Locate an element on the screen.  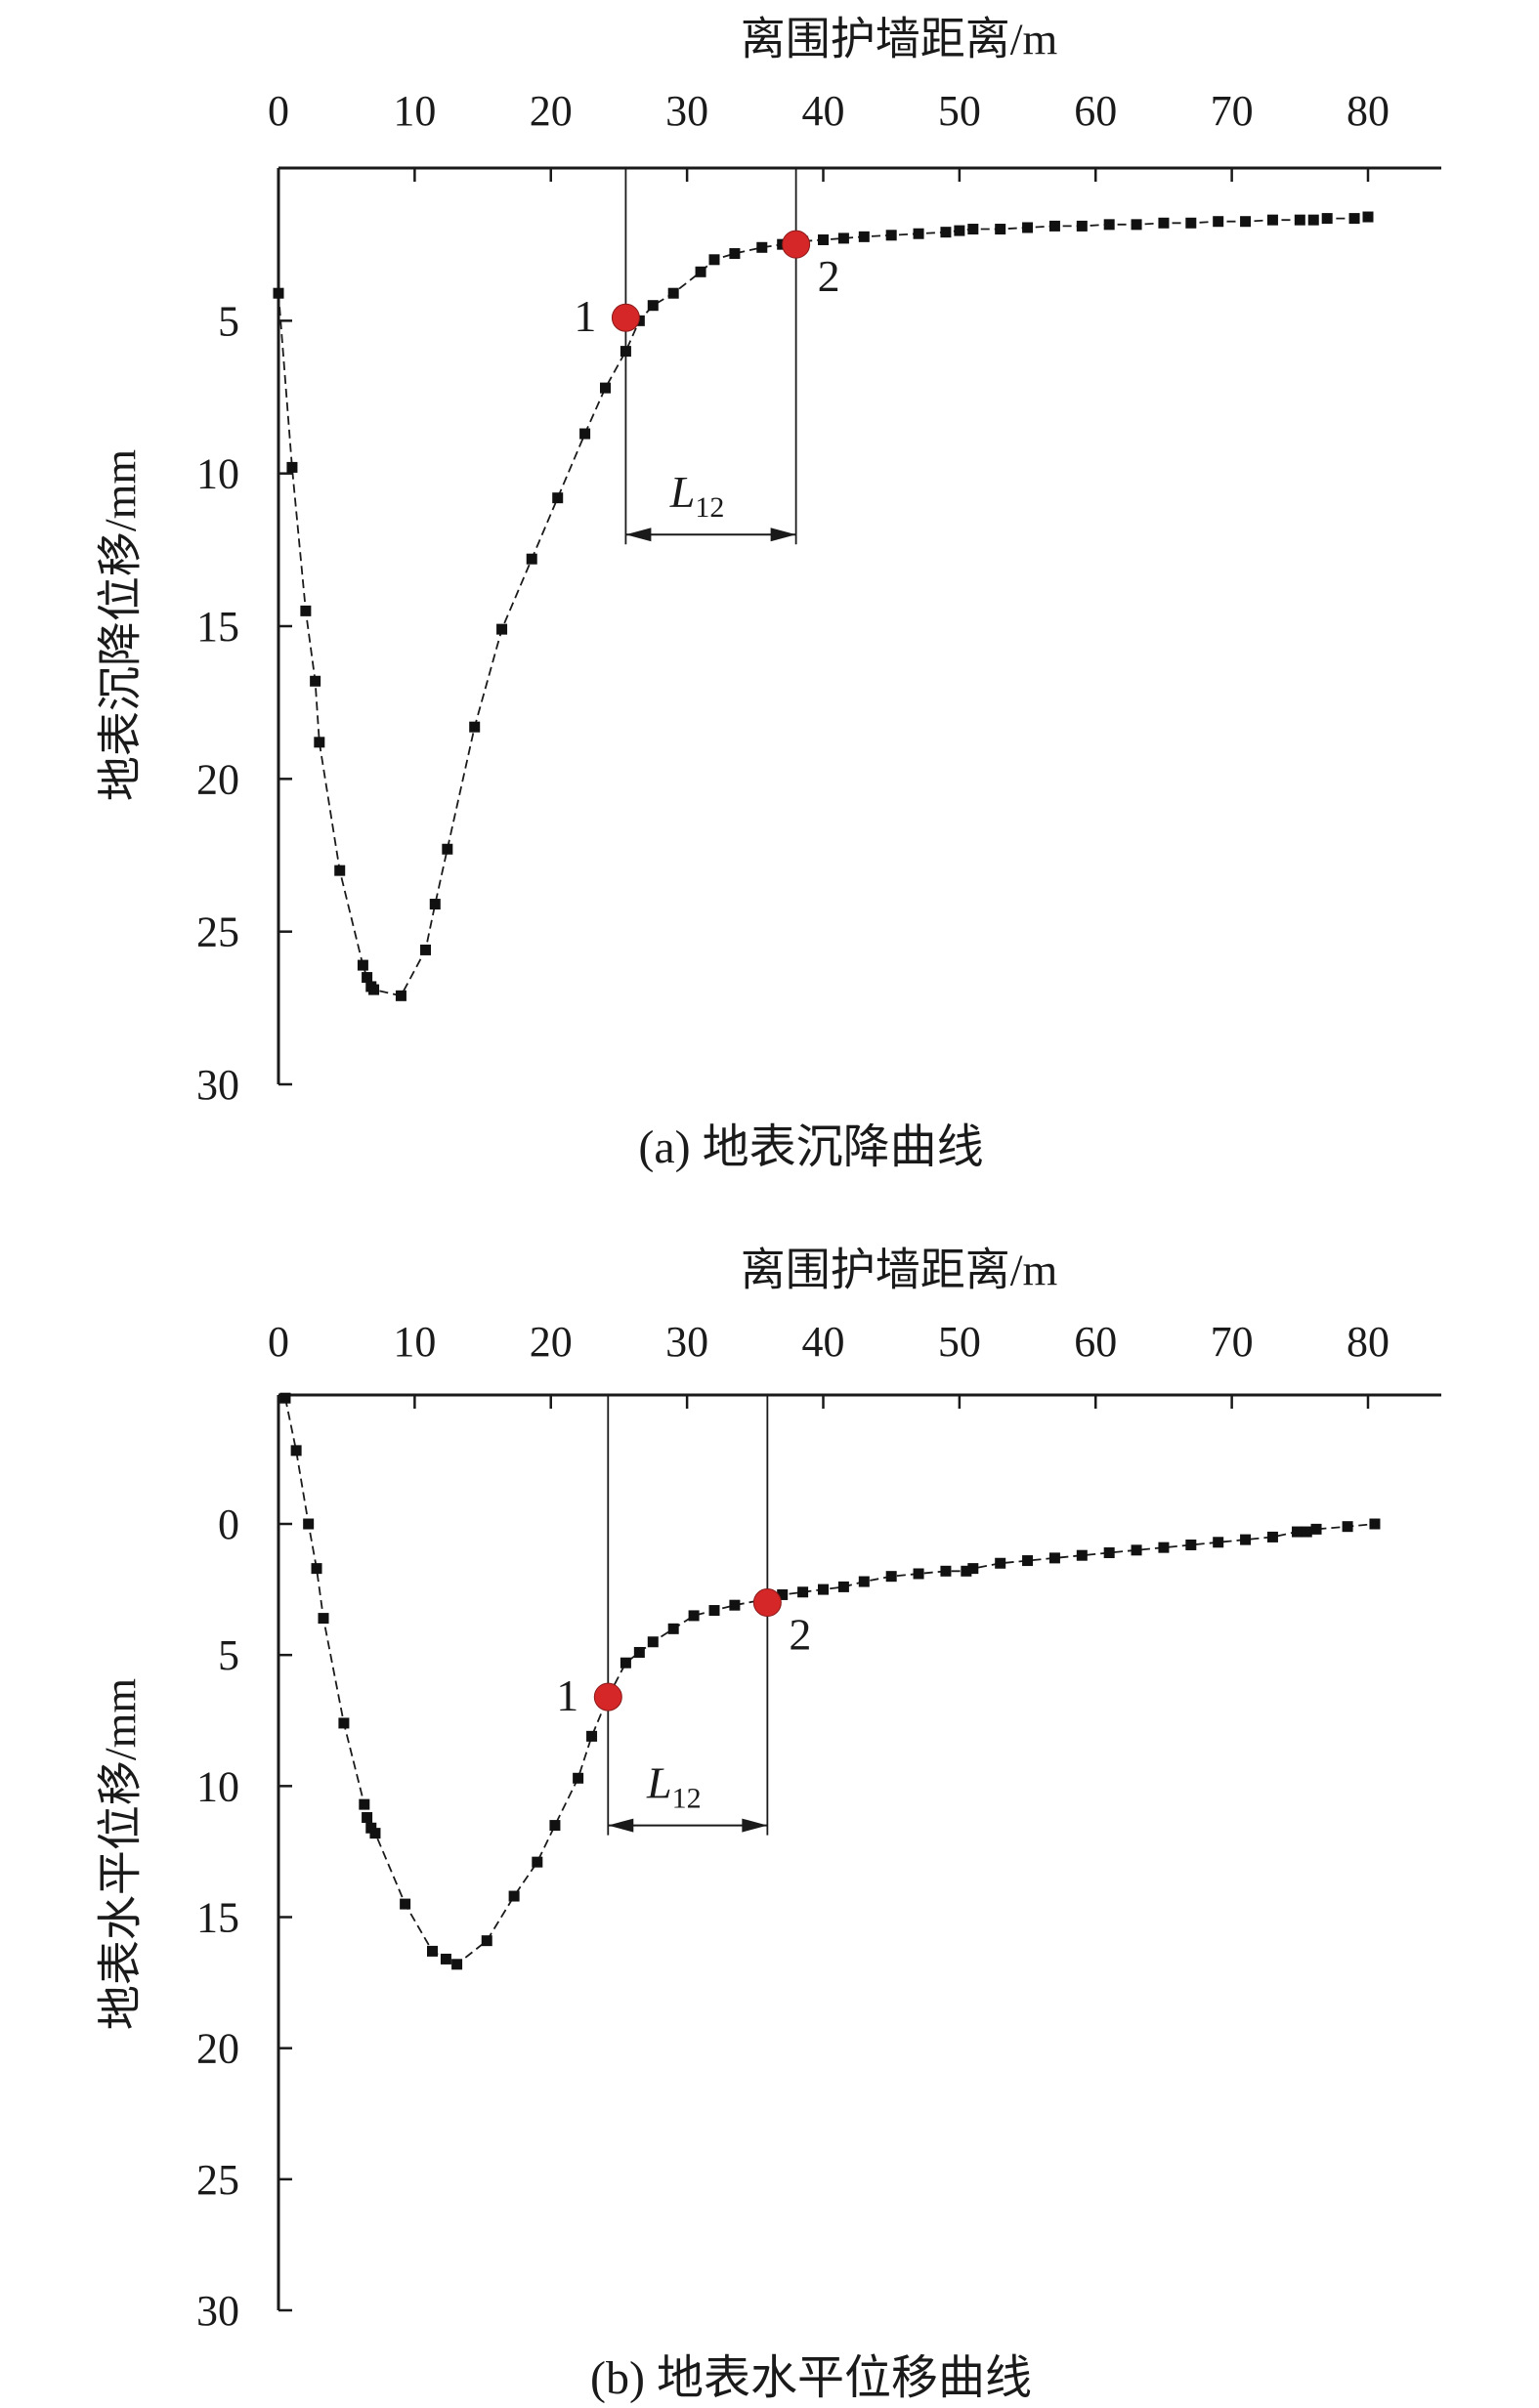
x-tick-label: 40 is located at coordinates (823, 111).